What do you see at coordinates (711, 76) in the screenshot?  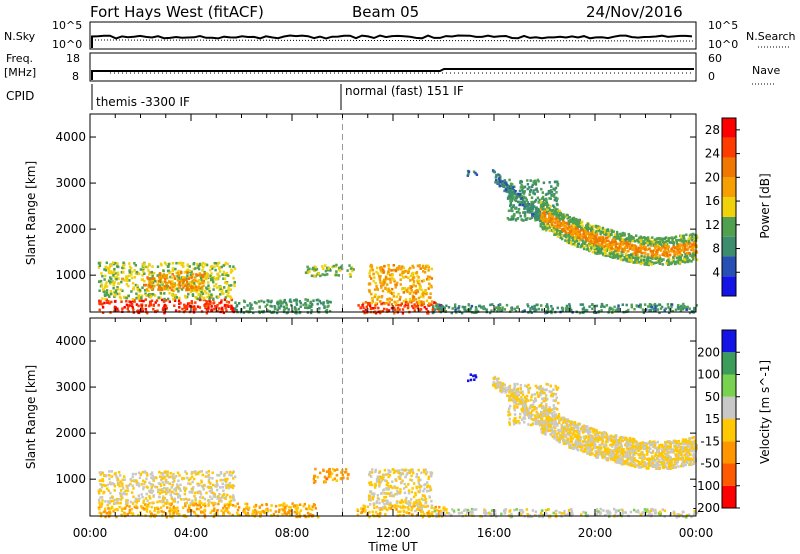 I see `nave-tick-bottom: 0` at bounding box center [711, 76].